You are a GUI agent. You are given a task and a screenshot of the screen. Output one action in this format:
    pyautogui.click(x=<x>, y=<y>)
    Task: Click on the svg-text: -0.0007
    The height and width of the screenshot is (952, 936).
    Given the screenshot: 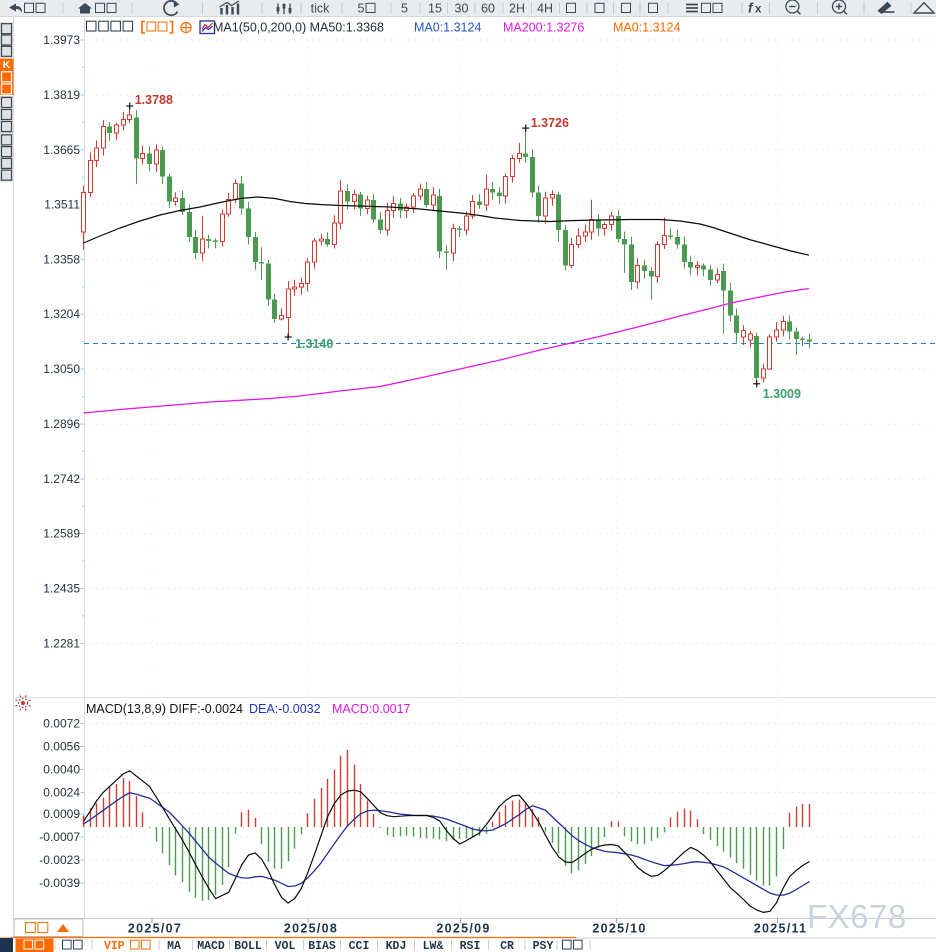 What is the action you would take?
    pyautogui.click(x=59, y=837)
    